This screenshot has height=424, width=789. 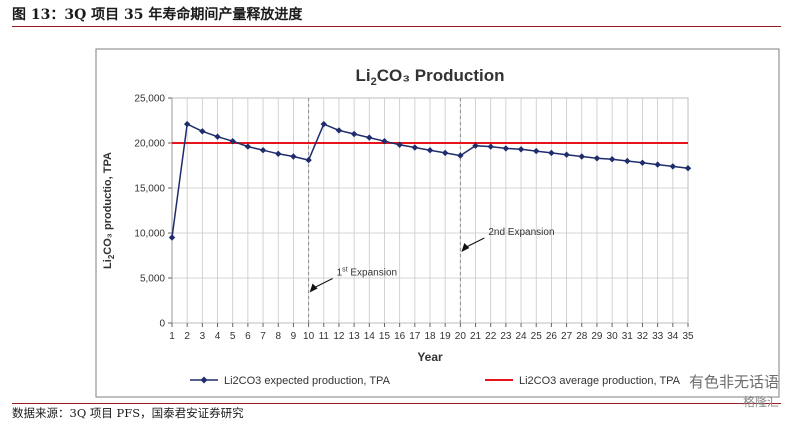 I want to click on legend-marker-expected, so click(x=204, y=380).